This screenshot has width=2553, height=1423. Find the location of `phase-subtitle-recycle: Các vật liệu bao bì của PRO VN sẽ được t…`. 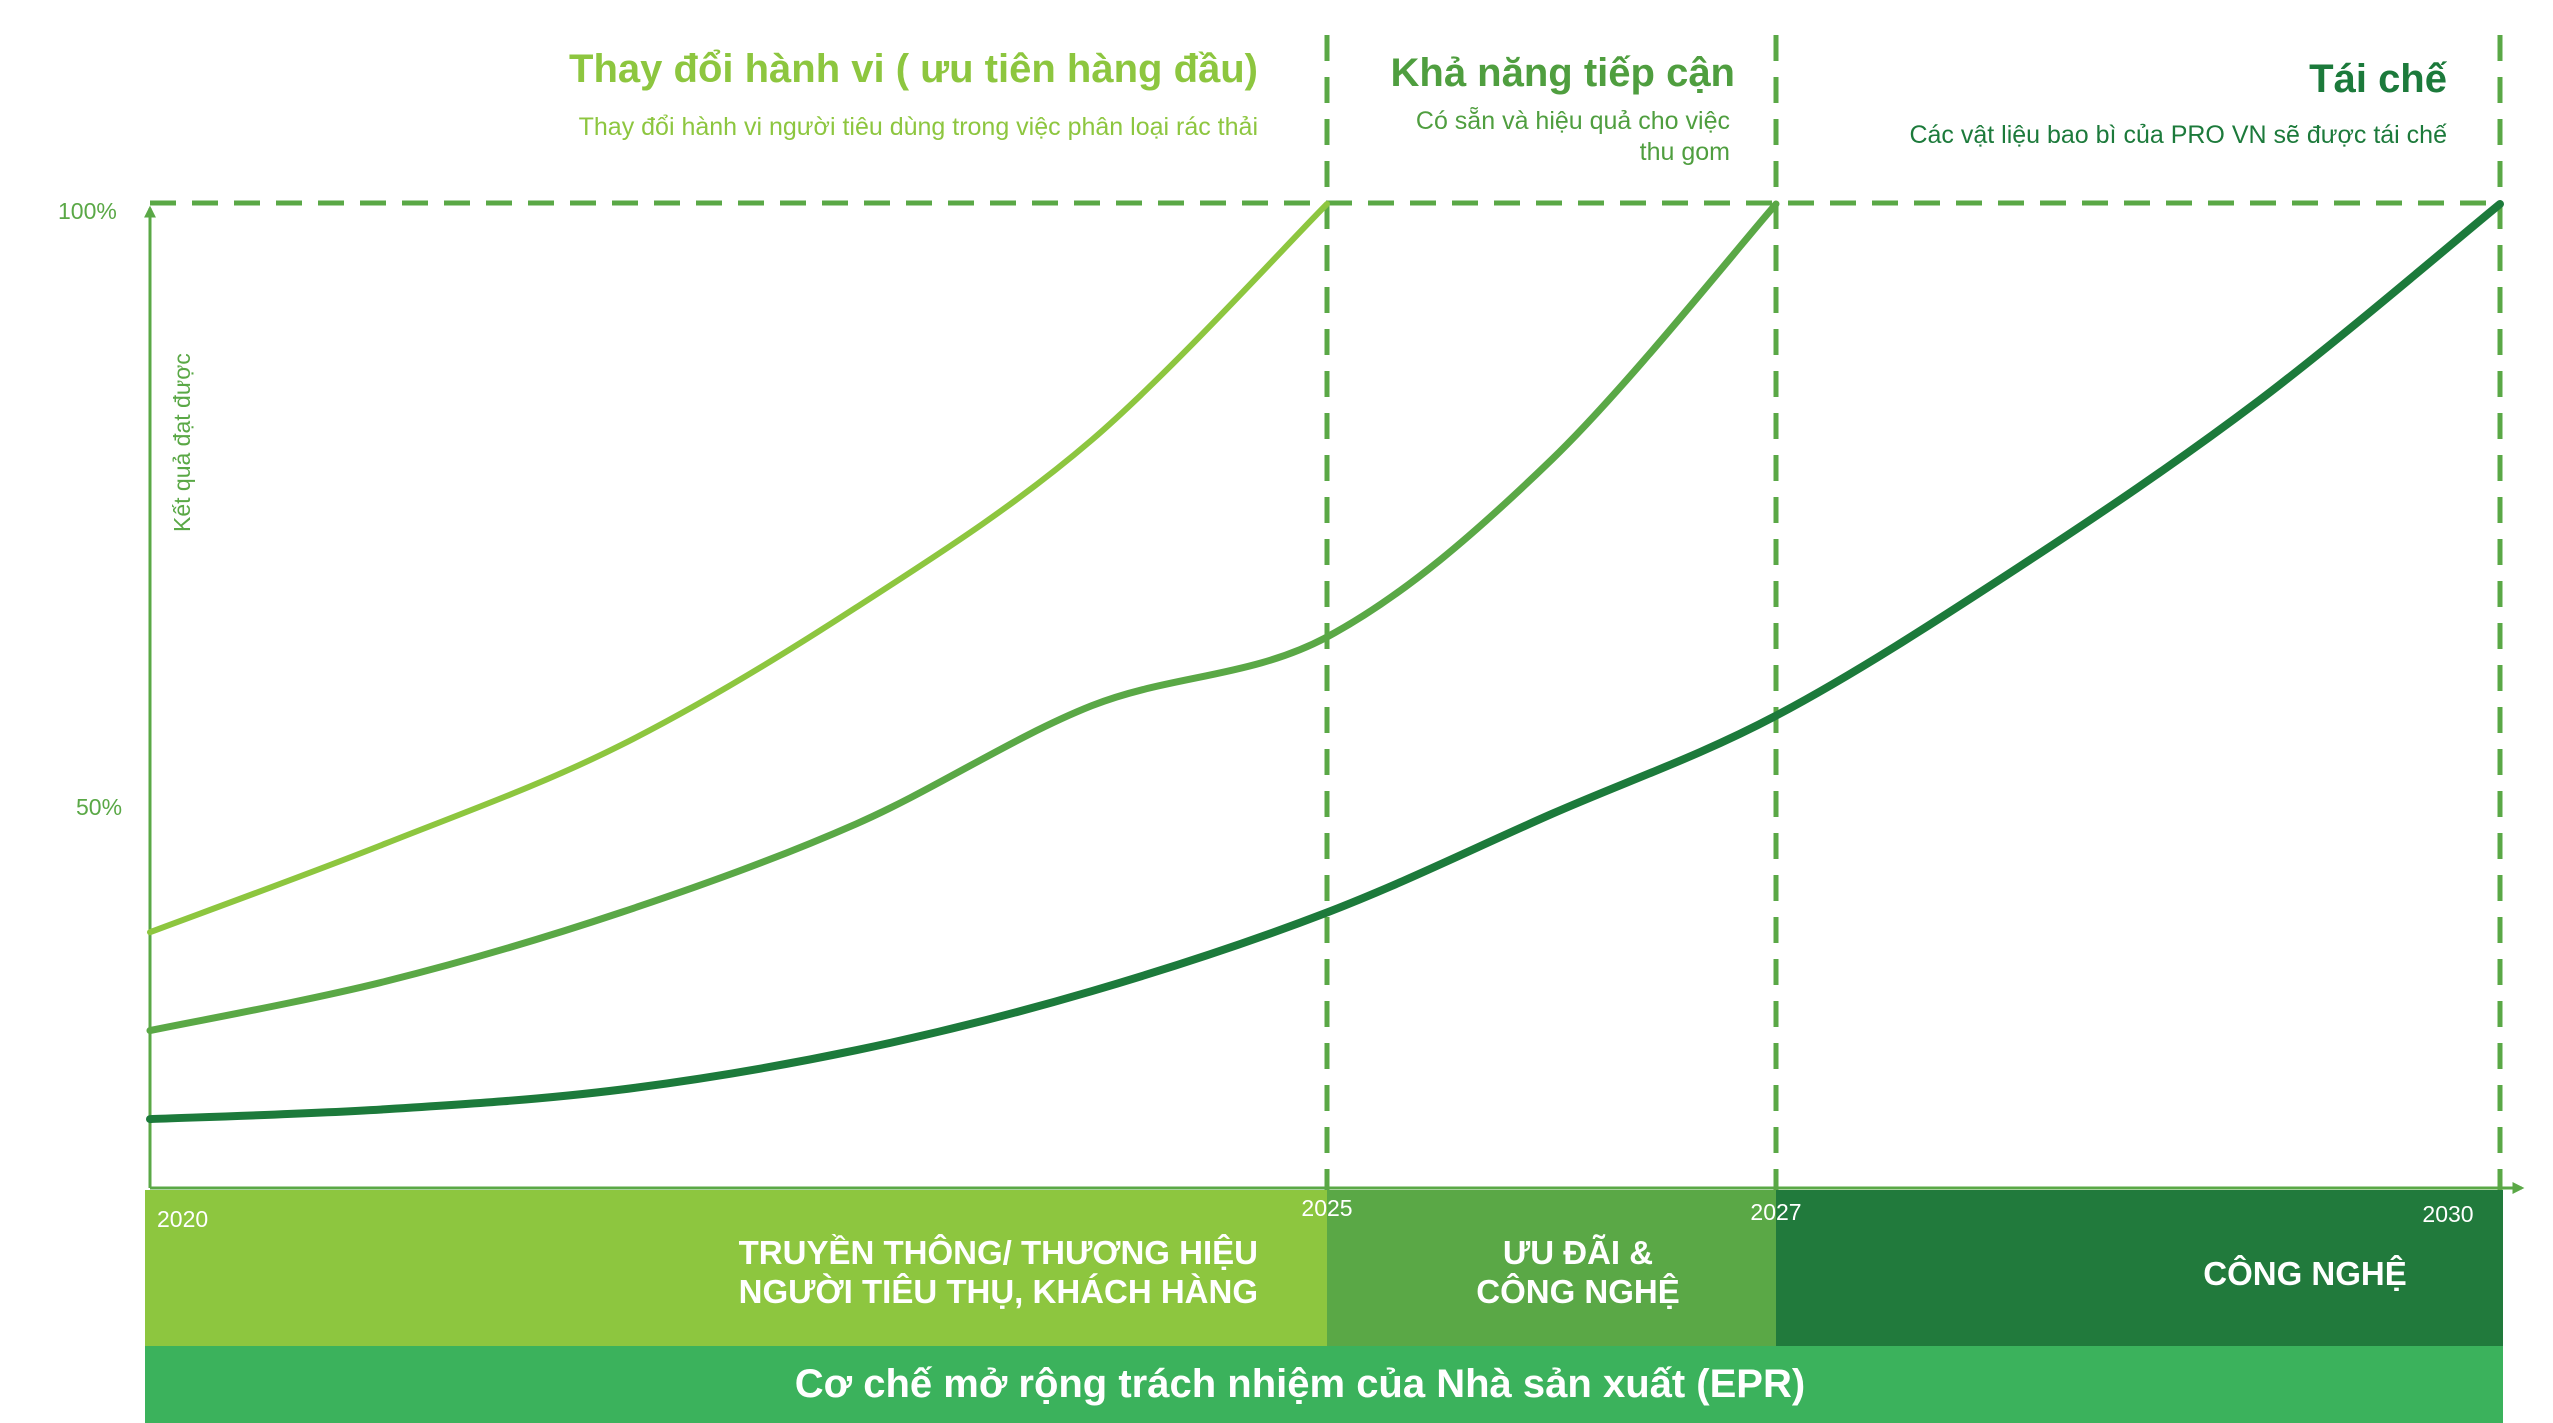

phase-subtitle-recycle: Các vật liệu bao bì của PRO VN sẽ được t… is located at coordinates (2178, 135).